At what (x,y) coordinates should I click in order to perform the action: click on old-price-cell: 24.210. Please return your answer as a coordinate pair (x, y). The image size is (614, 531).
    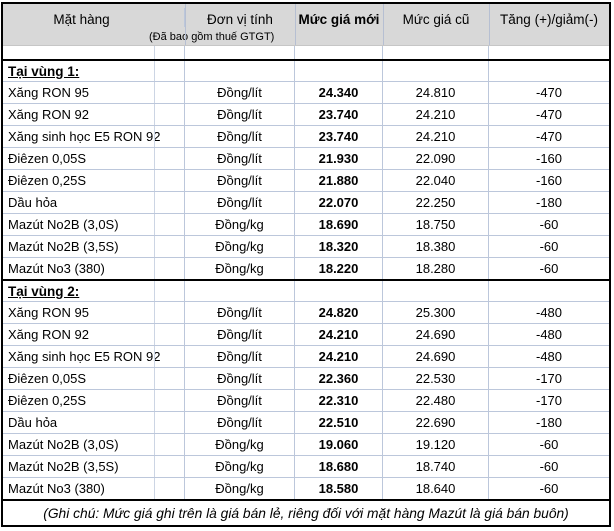
    Looking at the image, I should click on (436, 114).